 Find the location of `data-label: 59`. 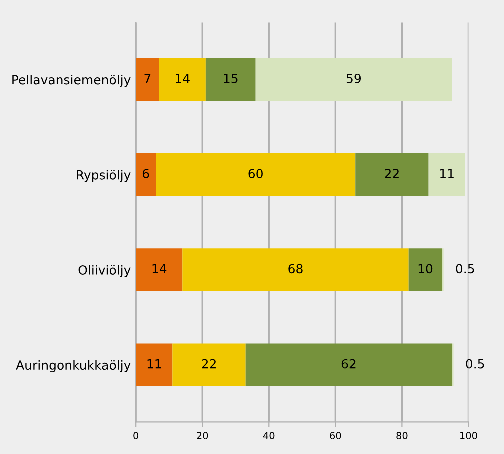

data-label: 59 is located at coordinates (354, 79).